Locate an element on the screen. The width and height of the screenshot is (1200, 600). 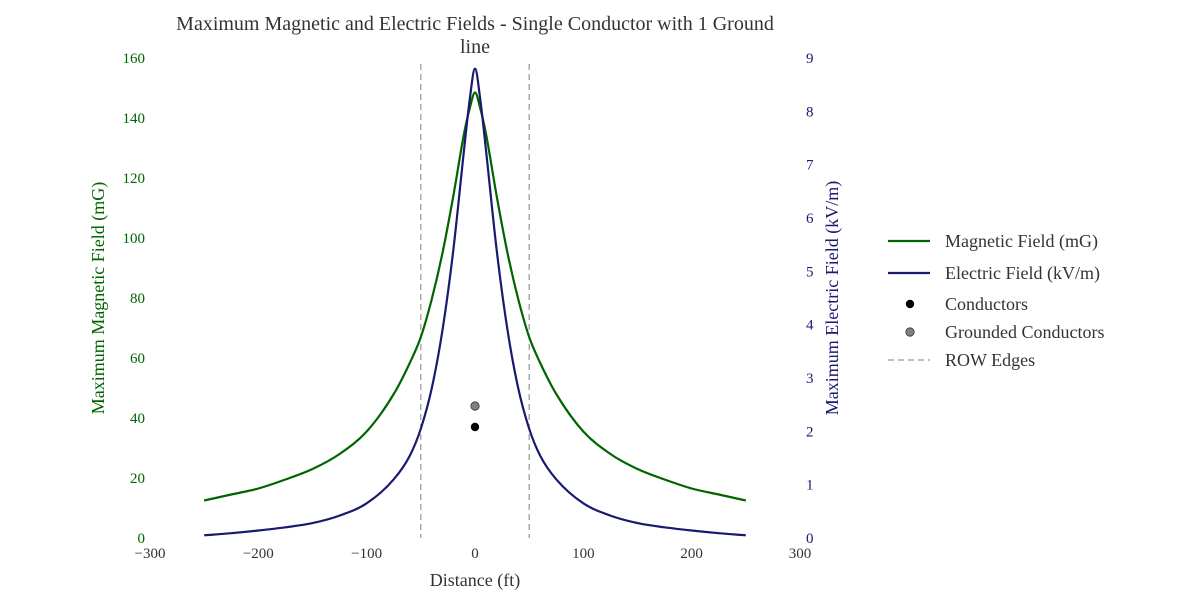
y-left-axis-label: Maximum Magnetic Field (mG) is located at coordinates (98, 298).